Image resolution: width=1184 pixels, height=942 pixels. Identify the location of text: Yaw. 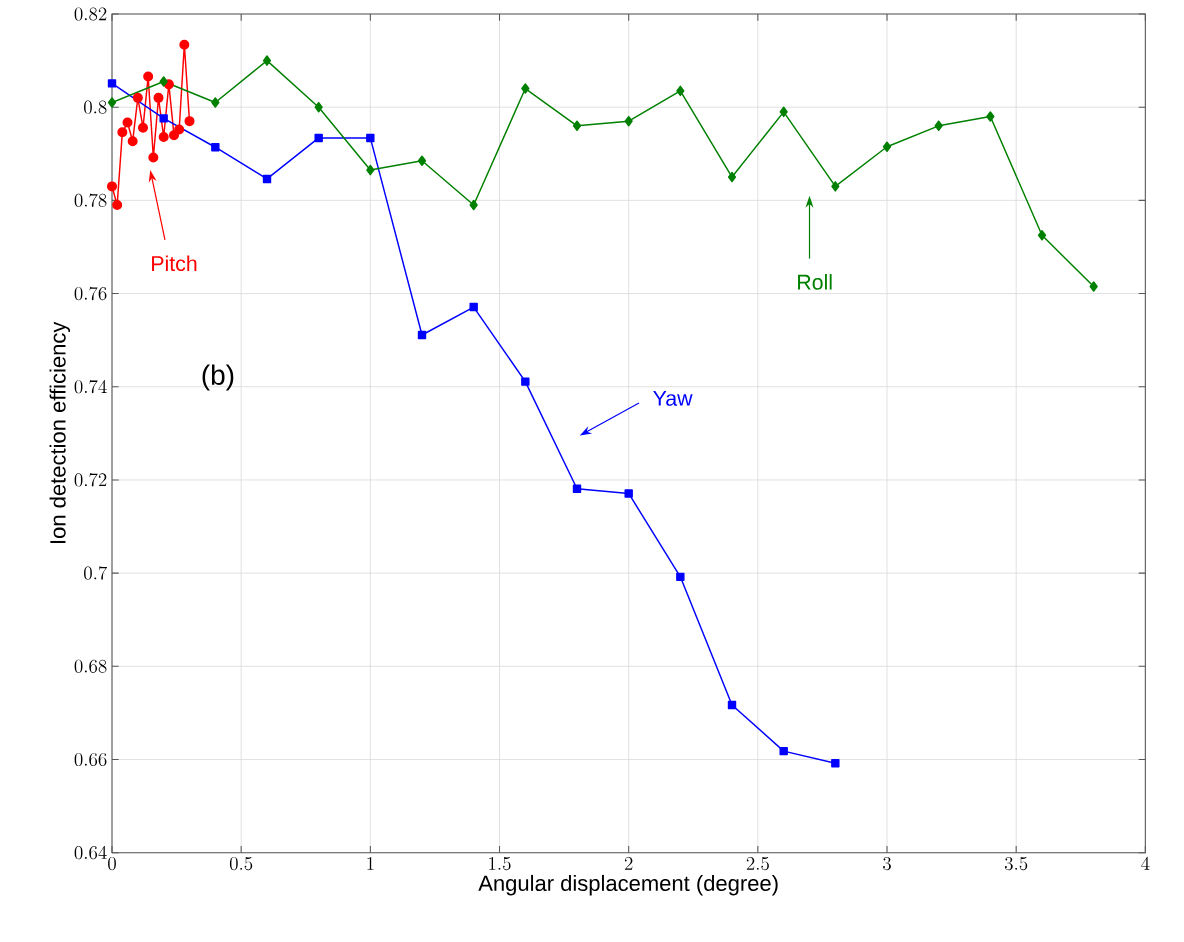
(673, 398).